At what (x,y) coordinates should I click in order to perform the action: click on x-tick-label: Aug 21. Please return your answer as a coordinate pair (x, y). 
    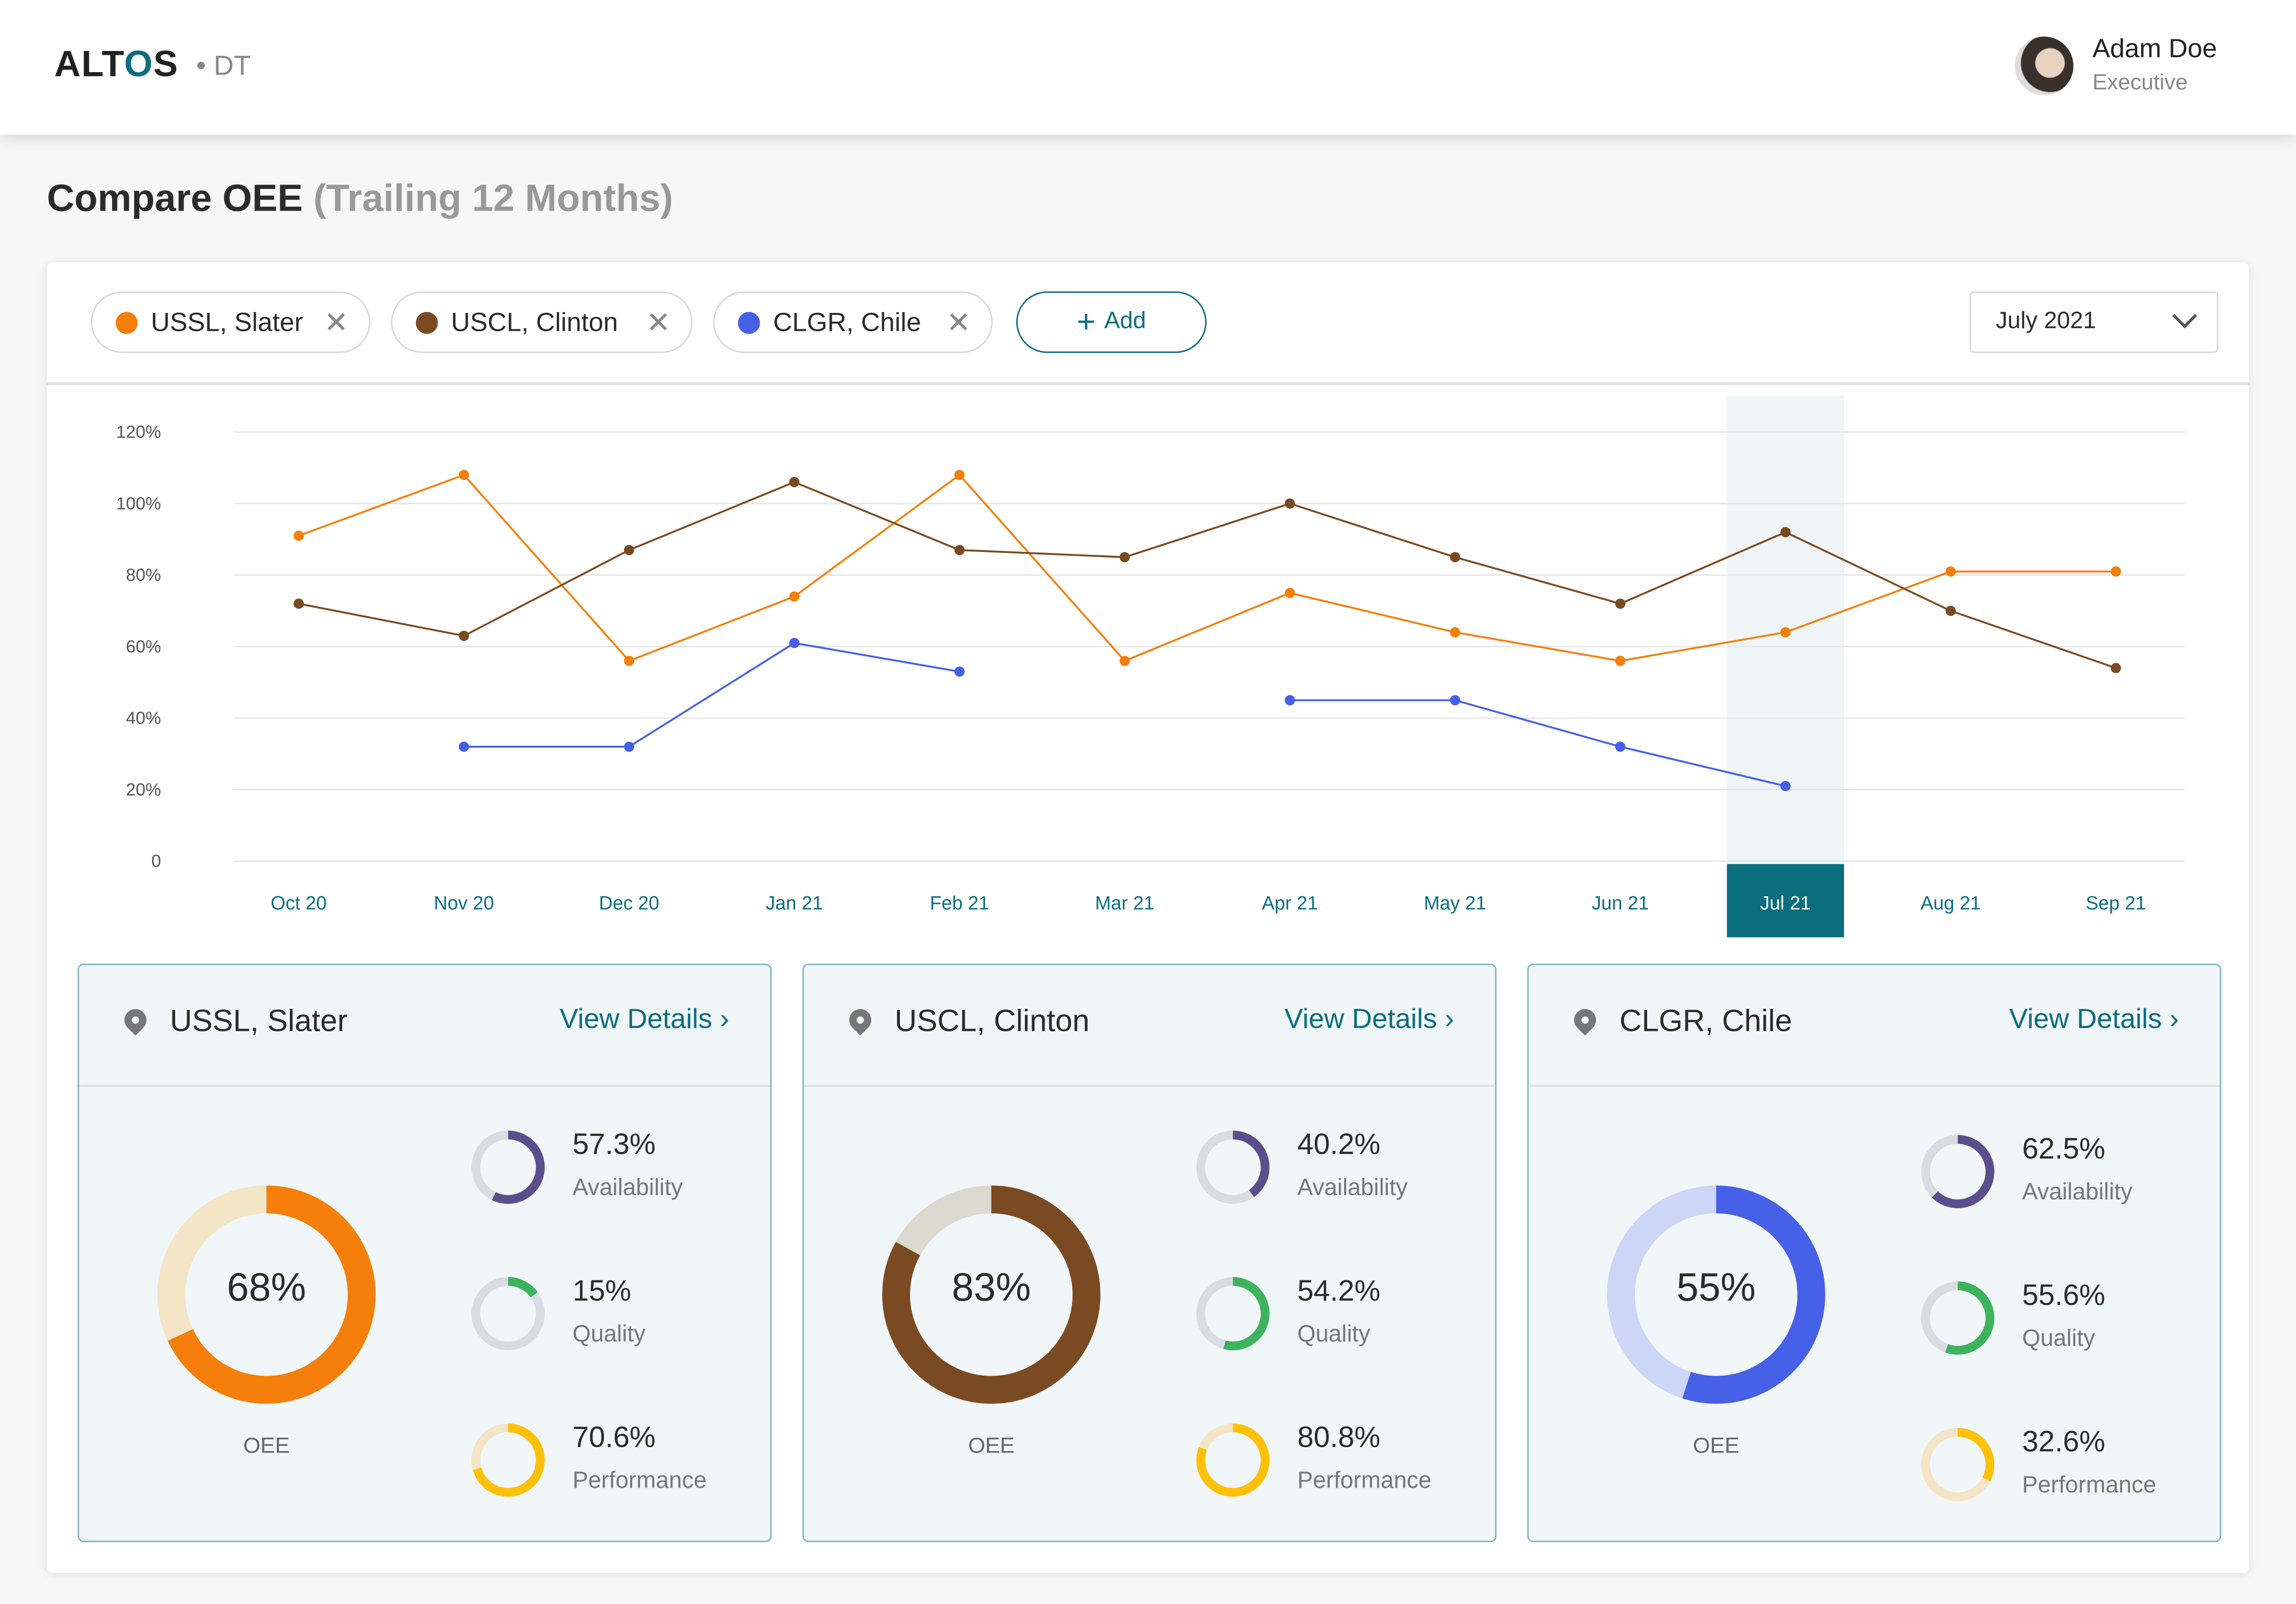
    Looking at the image, I should click on (1951, 903).